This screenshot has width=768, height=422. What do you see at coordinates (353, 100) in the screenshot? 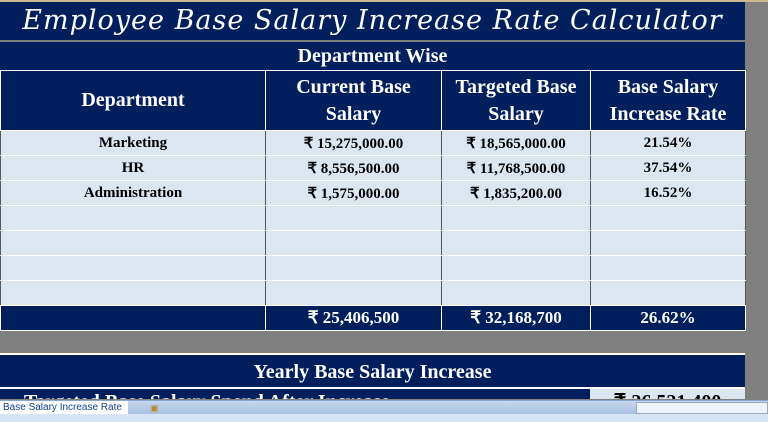
I see `header-current: Current Base Salary` at bounding box center [353, 100].